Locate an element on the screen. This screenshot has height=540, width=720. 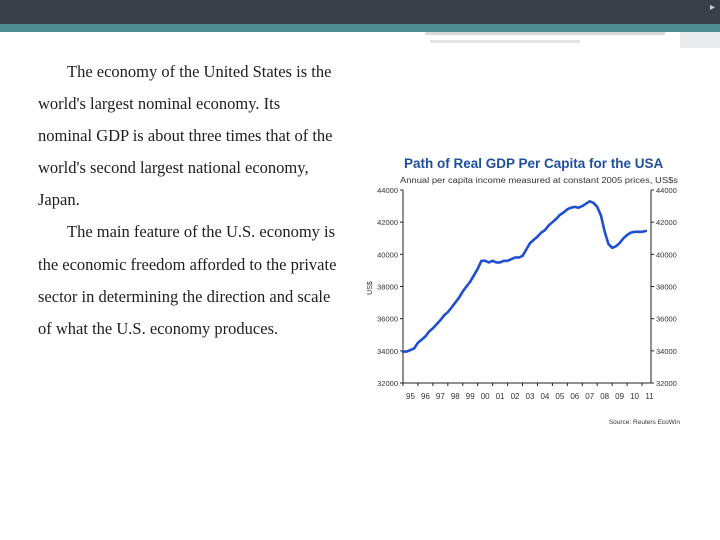
y-tick-label-right: 32000 is located at coordinates (666, 383).